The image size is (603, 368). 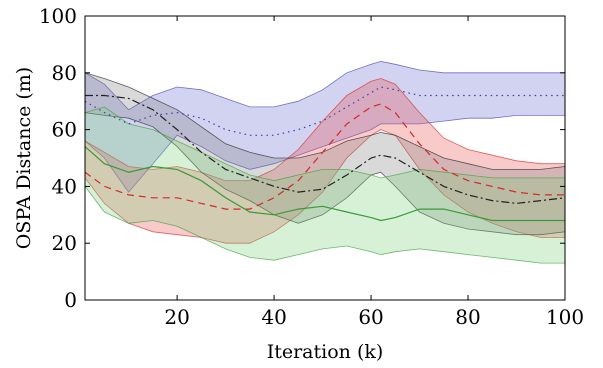 I want to click on y-tick-label: 40, so click(x=64, y=186).